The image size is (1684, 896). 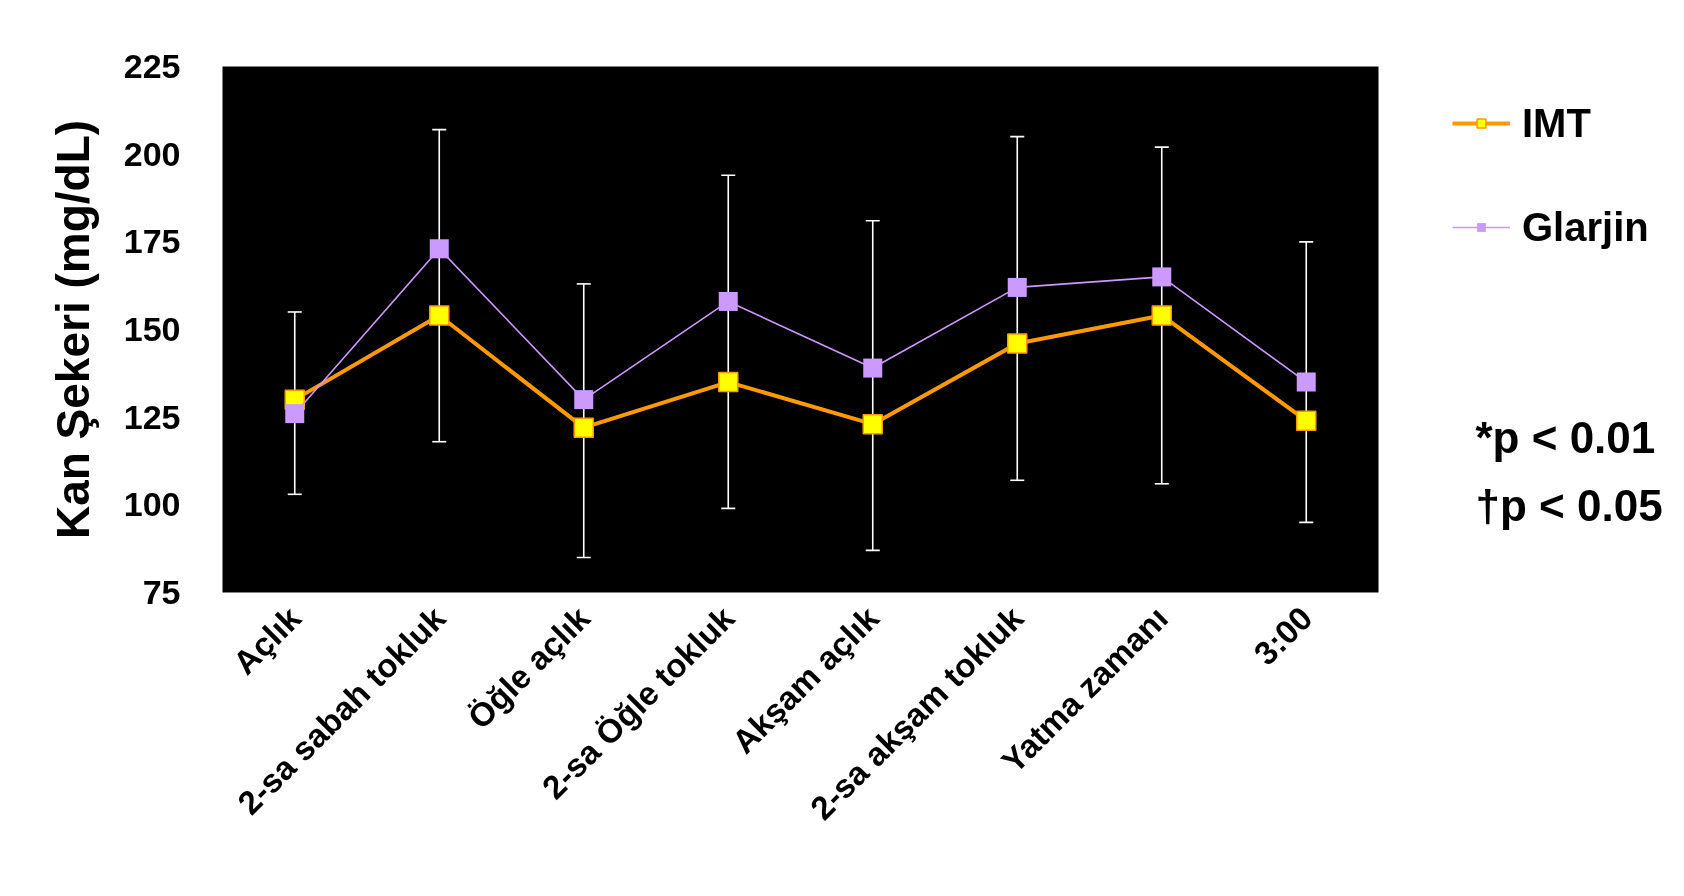 What do you see at coordinates (161, 592) in the screenshot?
I see `y-tick-label: 75` at bounding box center [161, 592].